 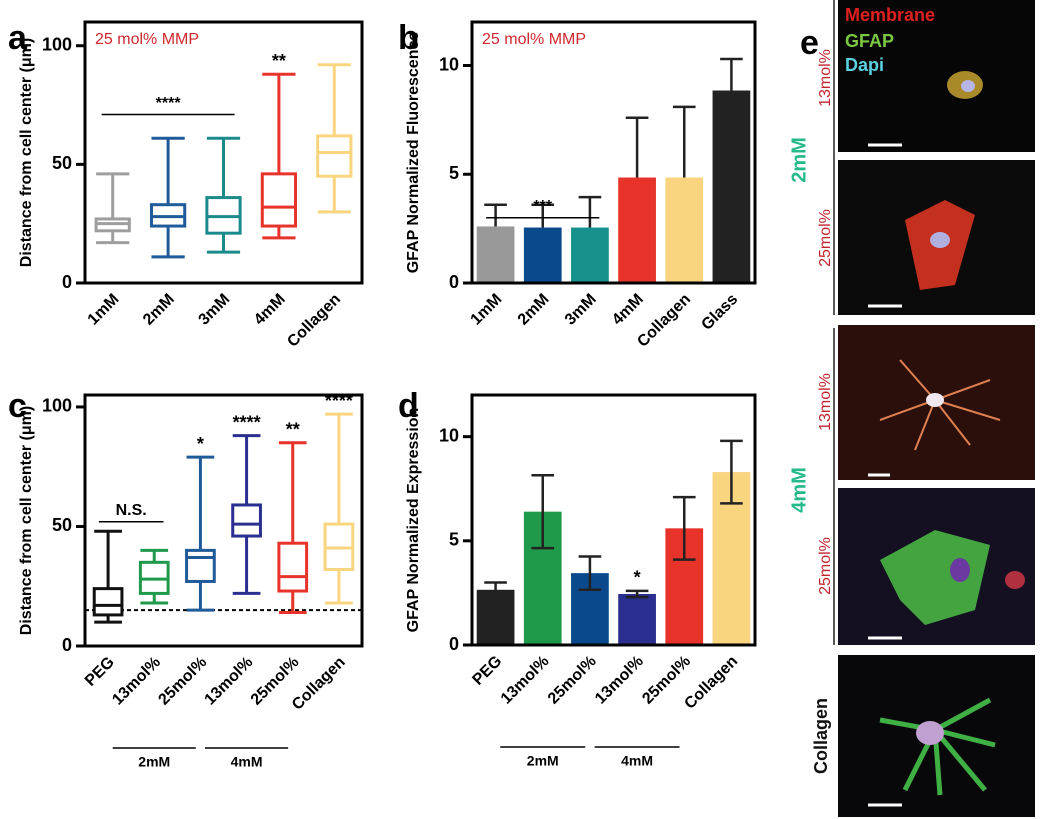 What do you see at coordinates (314, 321) in the screenshot?
I see `x-tick-label: Collagen` at bounding box center [314, 321].